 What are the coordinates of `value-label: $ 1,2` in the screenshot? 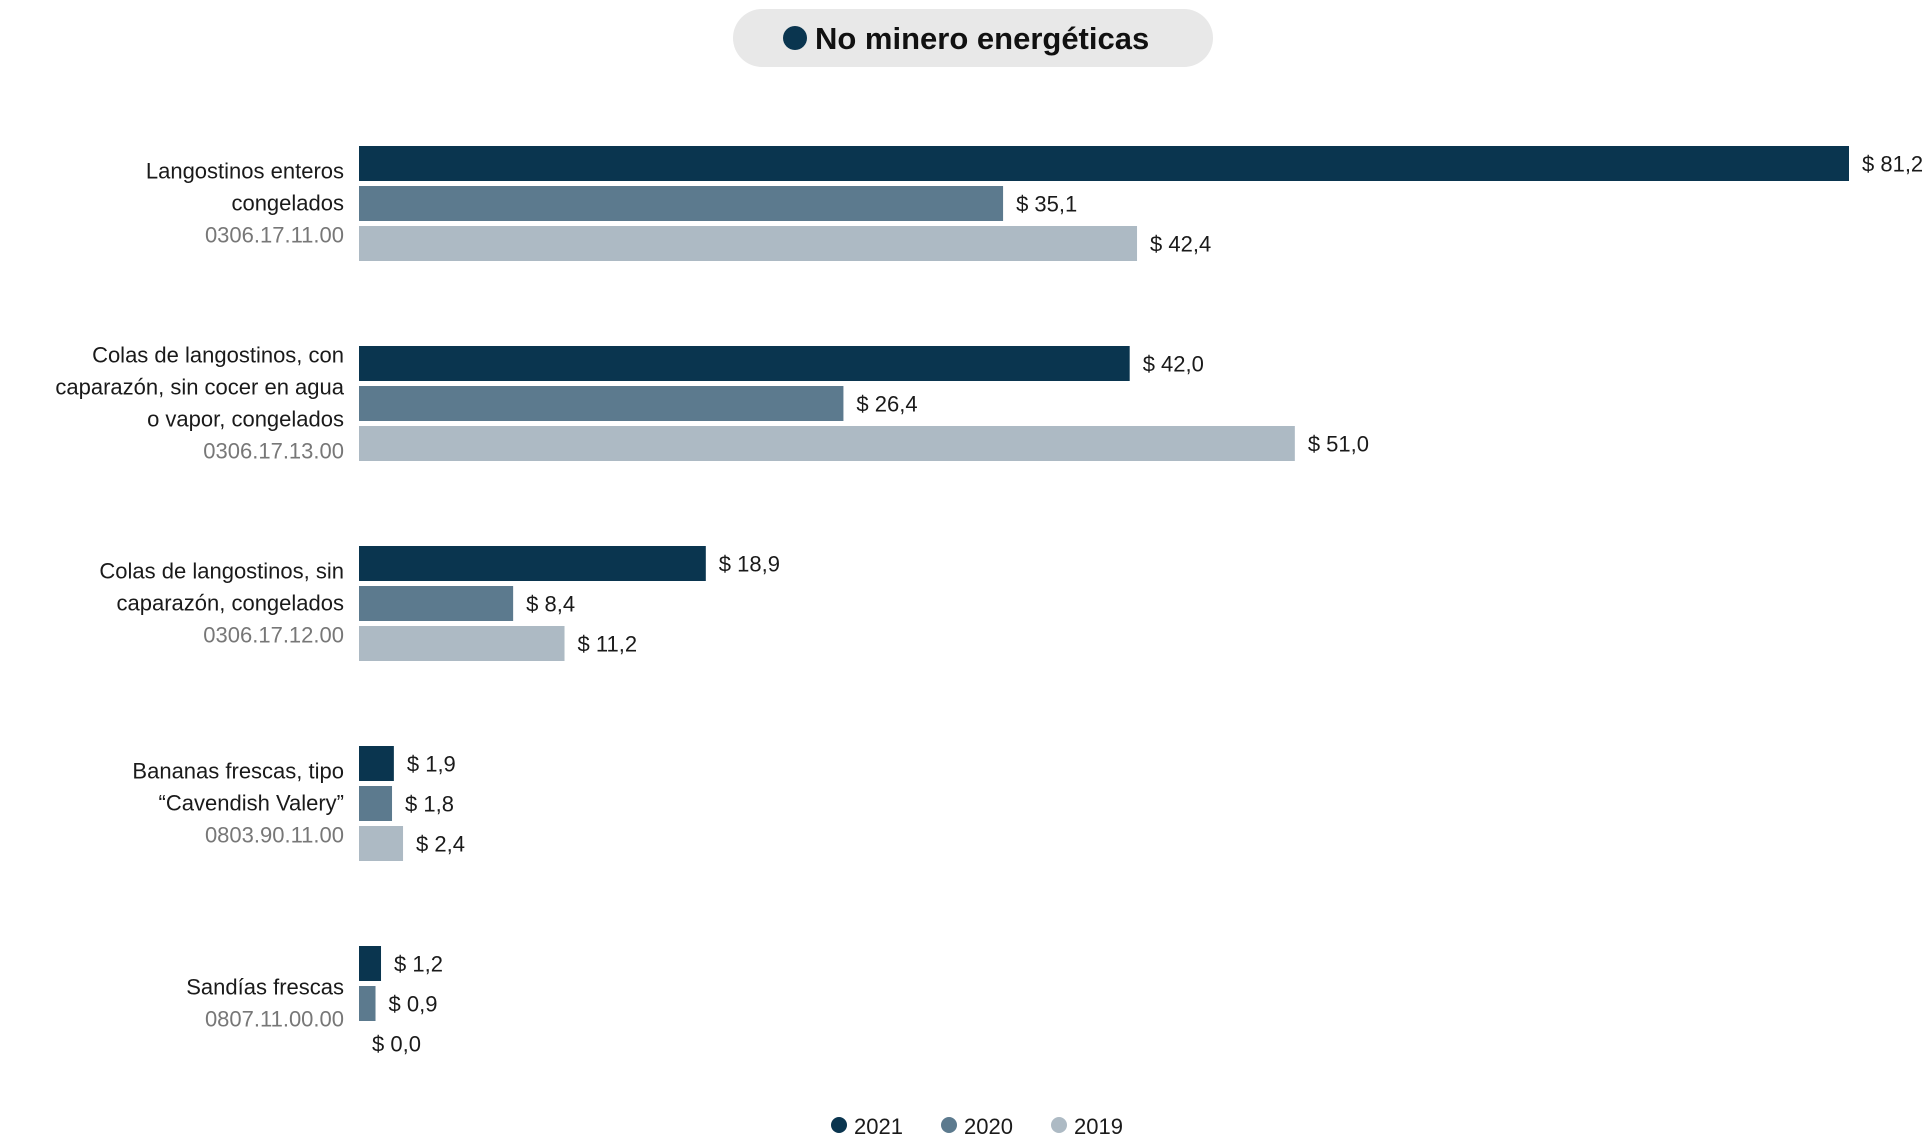 It's located at (418, 964).